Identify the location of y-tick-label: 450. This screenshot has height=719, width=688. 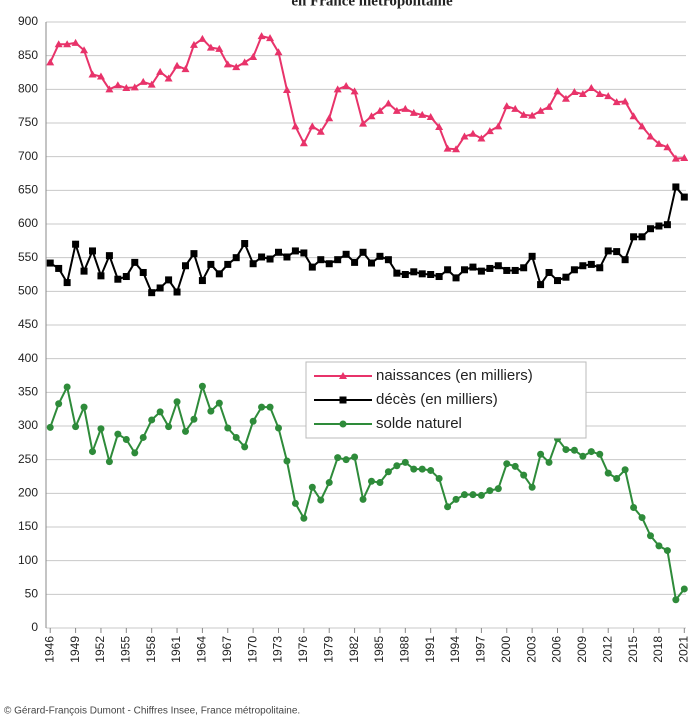
(28, 324).